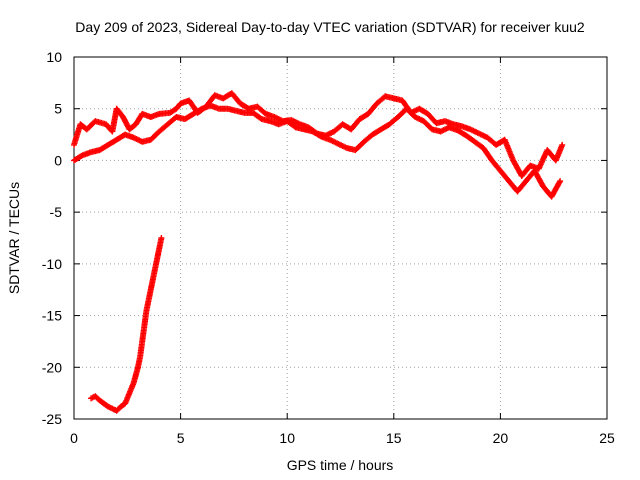 The width and height of the screenshot is (640, 480). I want to click on y-axis-label: SDTVAR / TECUs, so click(14, 238).